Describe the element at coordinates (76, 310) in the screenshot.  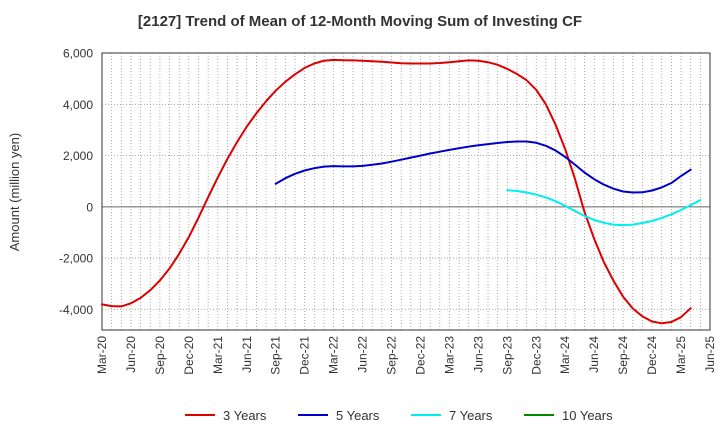
I see `y-tick-label: -4,000` at that location.